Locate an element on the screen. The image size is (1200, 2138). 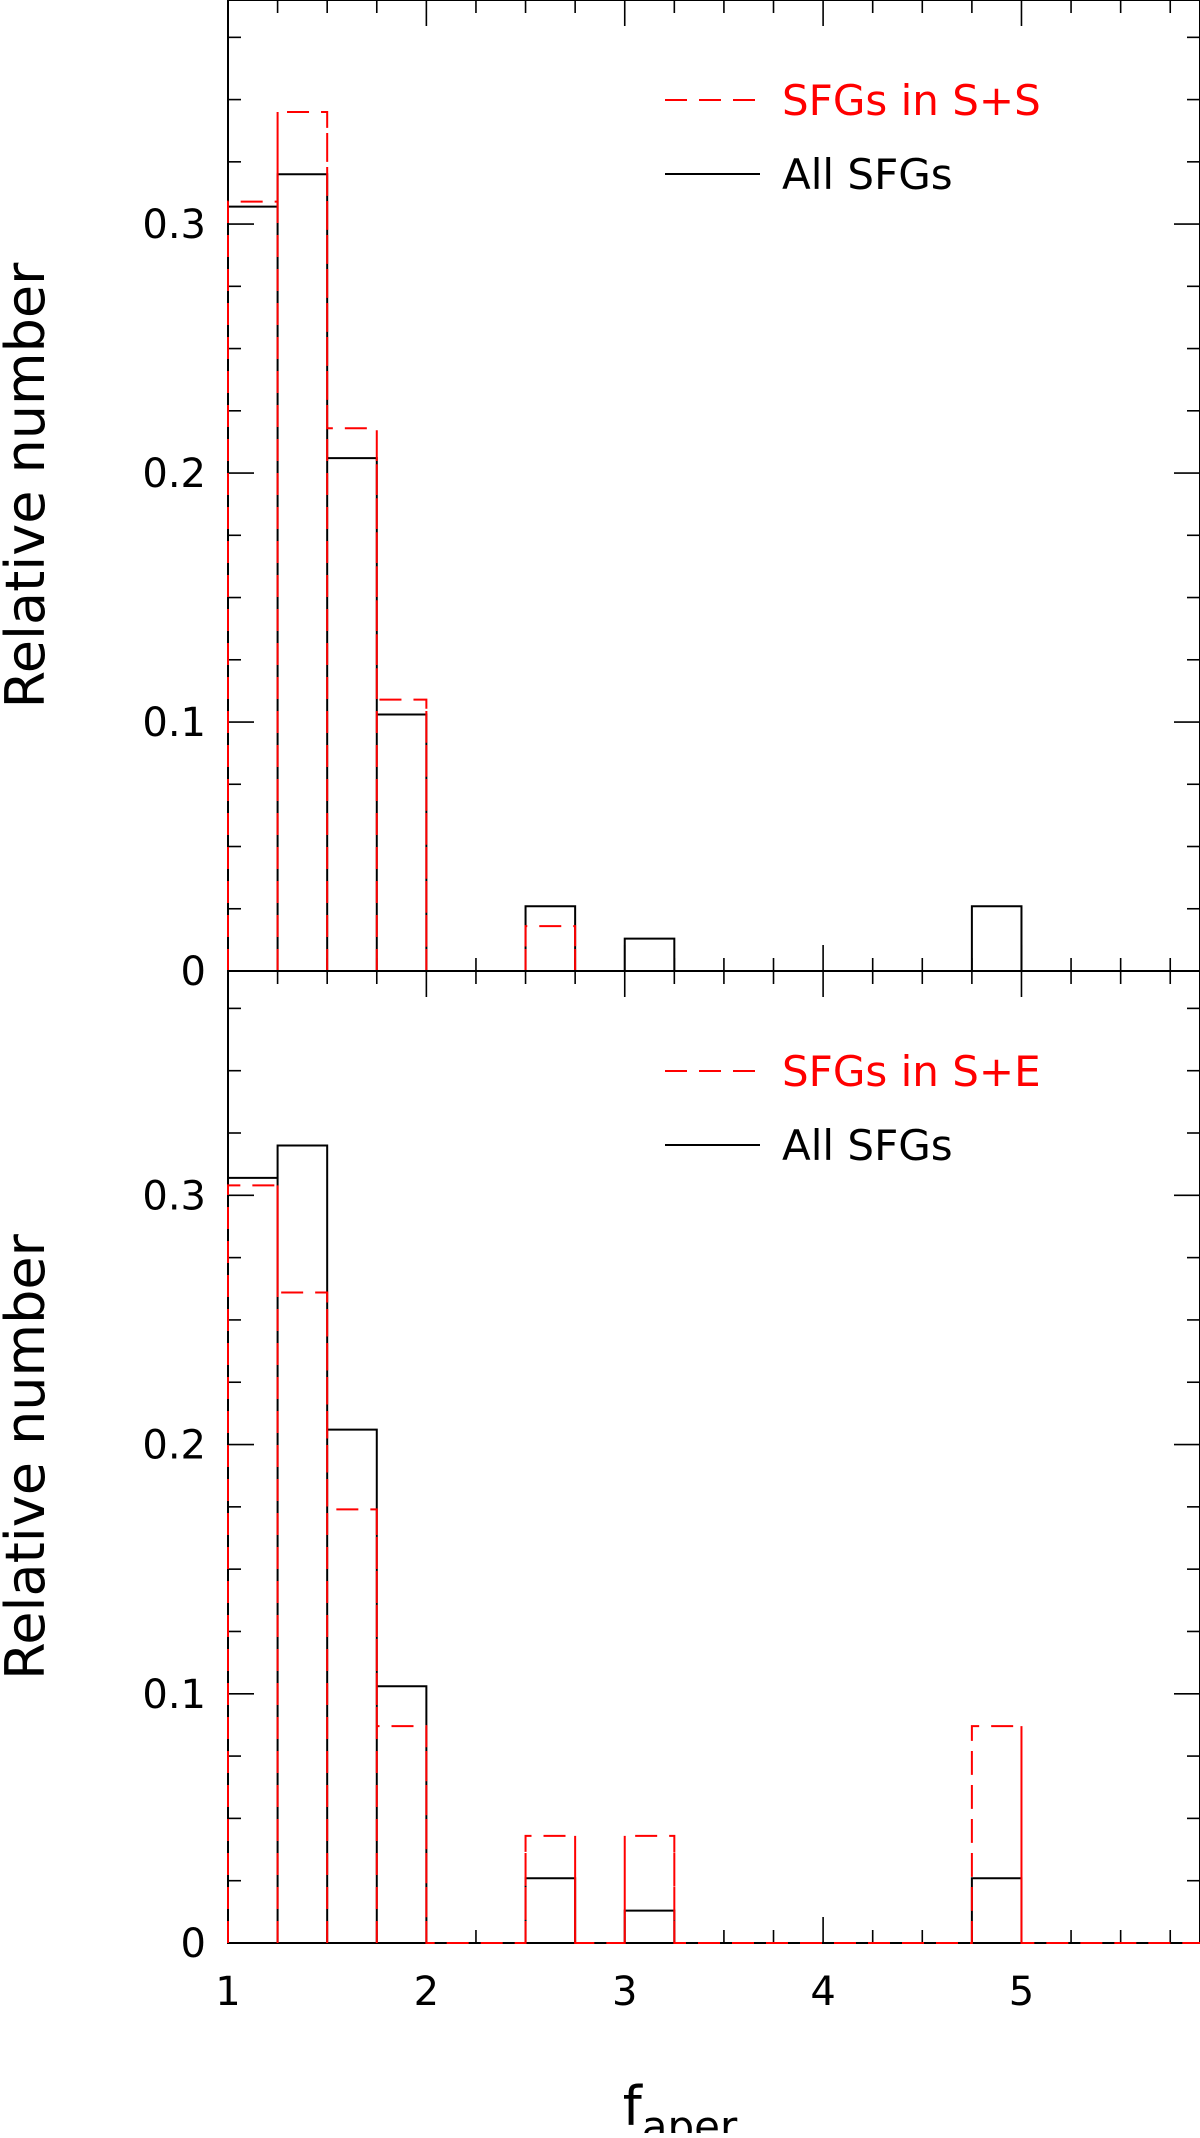
top-ytick-label: 0.1 is located at coordinates (174, 723).